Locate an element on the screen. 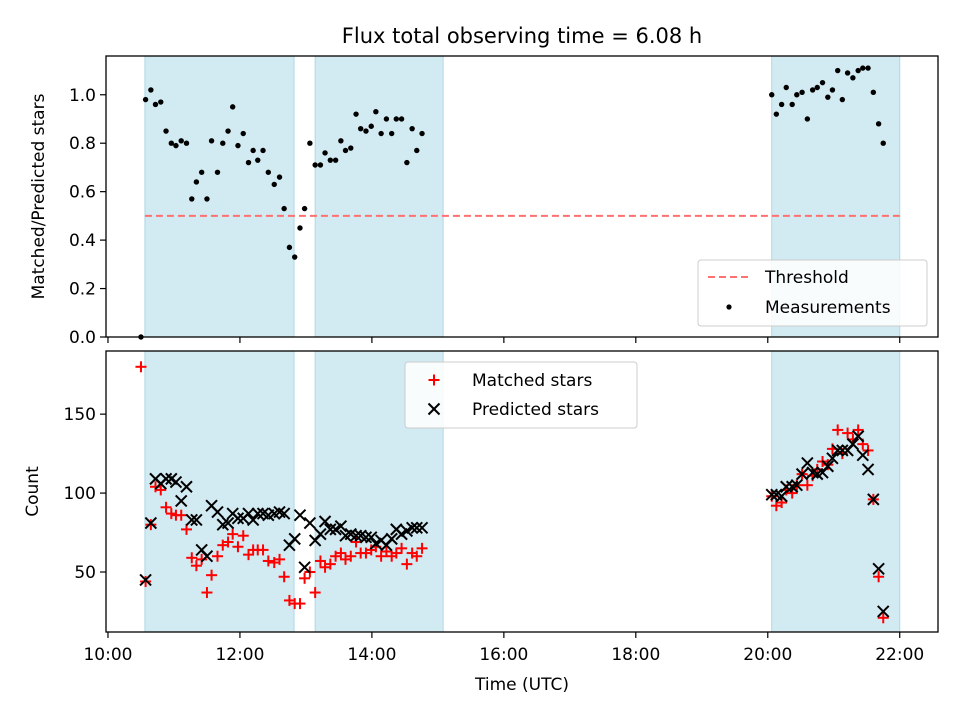  time-x-ticks: 10:00 12:00 14:00 16:00 18:00 20:00 22:00 is located at coordinates (503, 648).